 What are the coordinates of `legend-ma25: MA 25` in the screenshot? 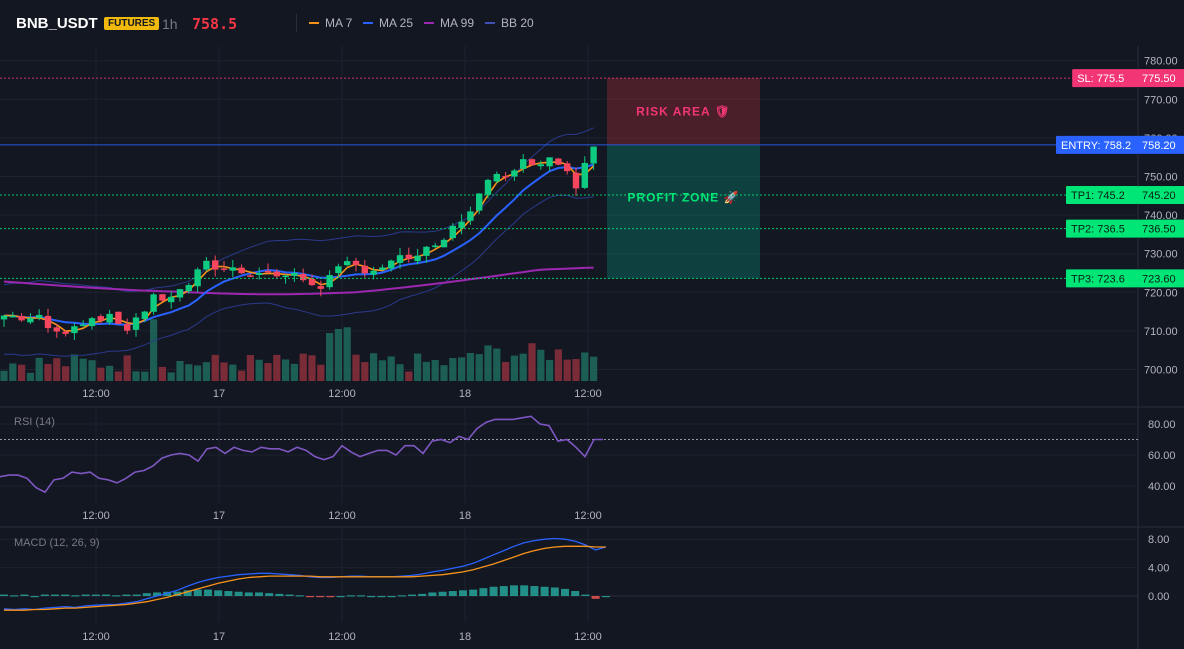 It's located at (388, 23).